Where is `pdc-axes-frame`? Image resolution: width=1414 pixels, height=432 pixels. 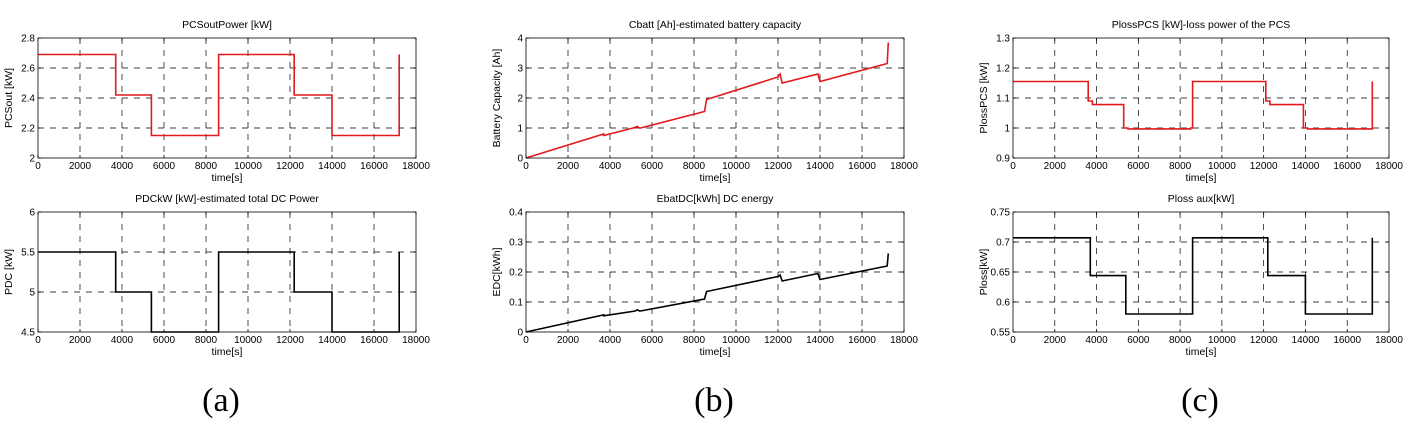 pdc-axes-frame is located at coordinates (227, 272).